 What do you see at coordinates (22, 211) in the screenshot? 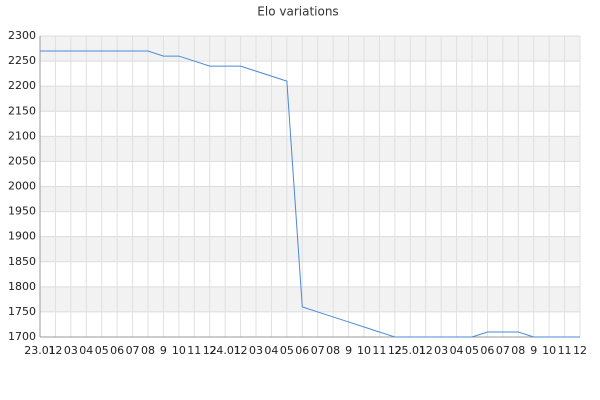
I see `y-tick-label: 1950` at bounding box center [22, 211].